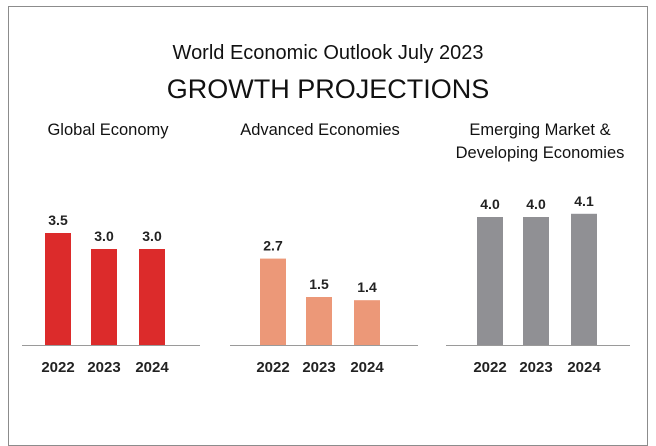  What do you see at coordinates (152, 236) in the screenshot?
I see `value-label-global-2024: 3.0` at bounding box center [152, 236].